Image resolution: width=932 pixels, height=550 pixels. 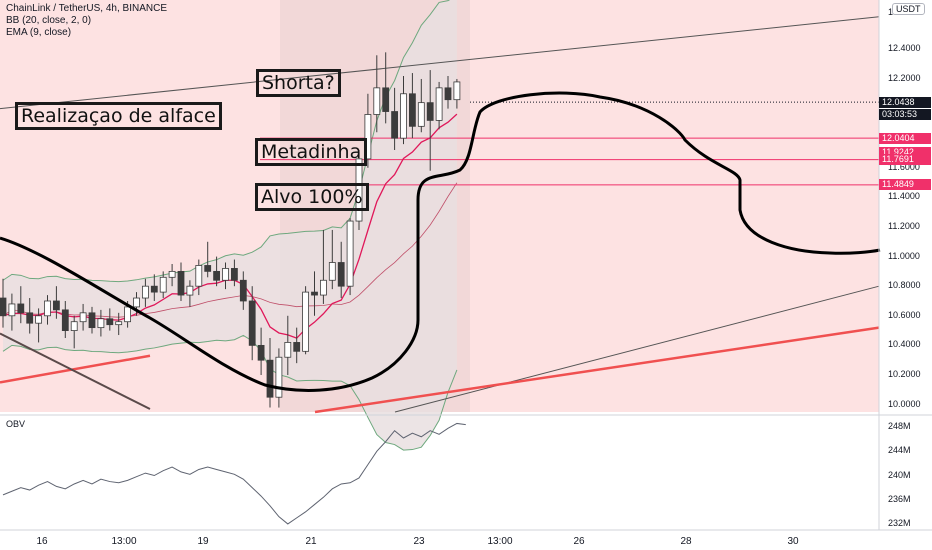 I want to click on price-tag-line: 11.4849, so click(x=905, y=185).